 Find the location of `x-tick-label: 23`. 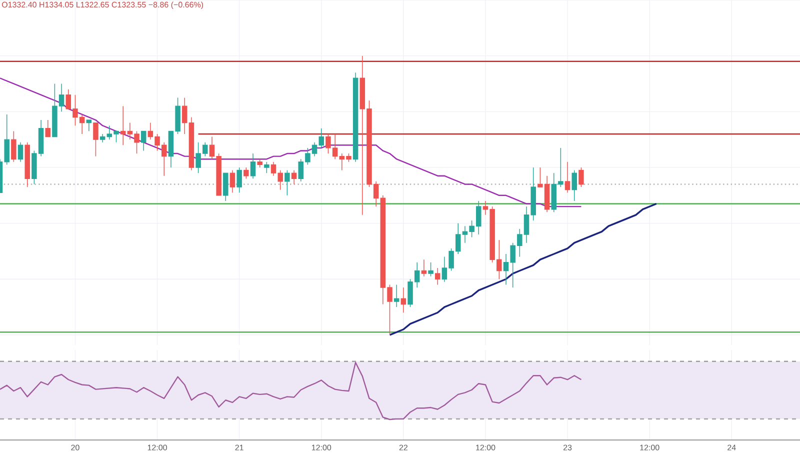

x-tick-label: 23 is located at coordinates (567, 447).